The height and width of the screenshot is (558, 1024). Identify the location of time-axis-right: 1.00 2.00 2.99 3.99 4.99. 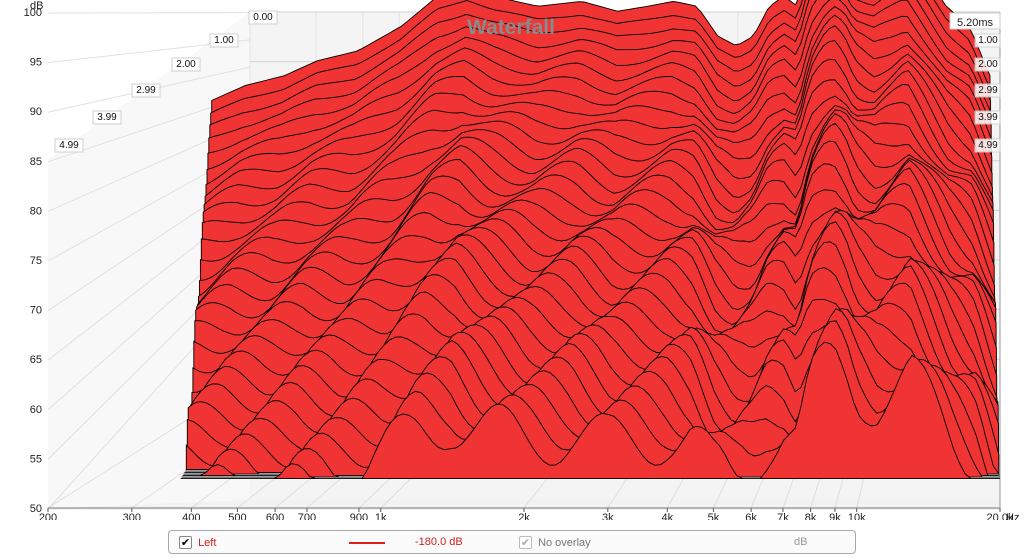
(987, 93).